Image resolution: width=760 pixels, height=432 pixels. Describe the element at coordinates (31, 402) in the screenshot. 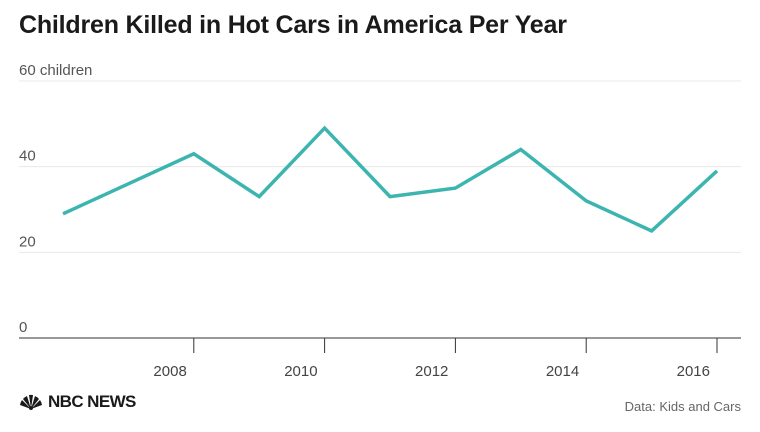

I see `peacock-icon` at that location.